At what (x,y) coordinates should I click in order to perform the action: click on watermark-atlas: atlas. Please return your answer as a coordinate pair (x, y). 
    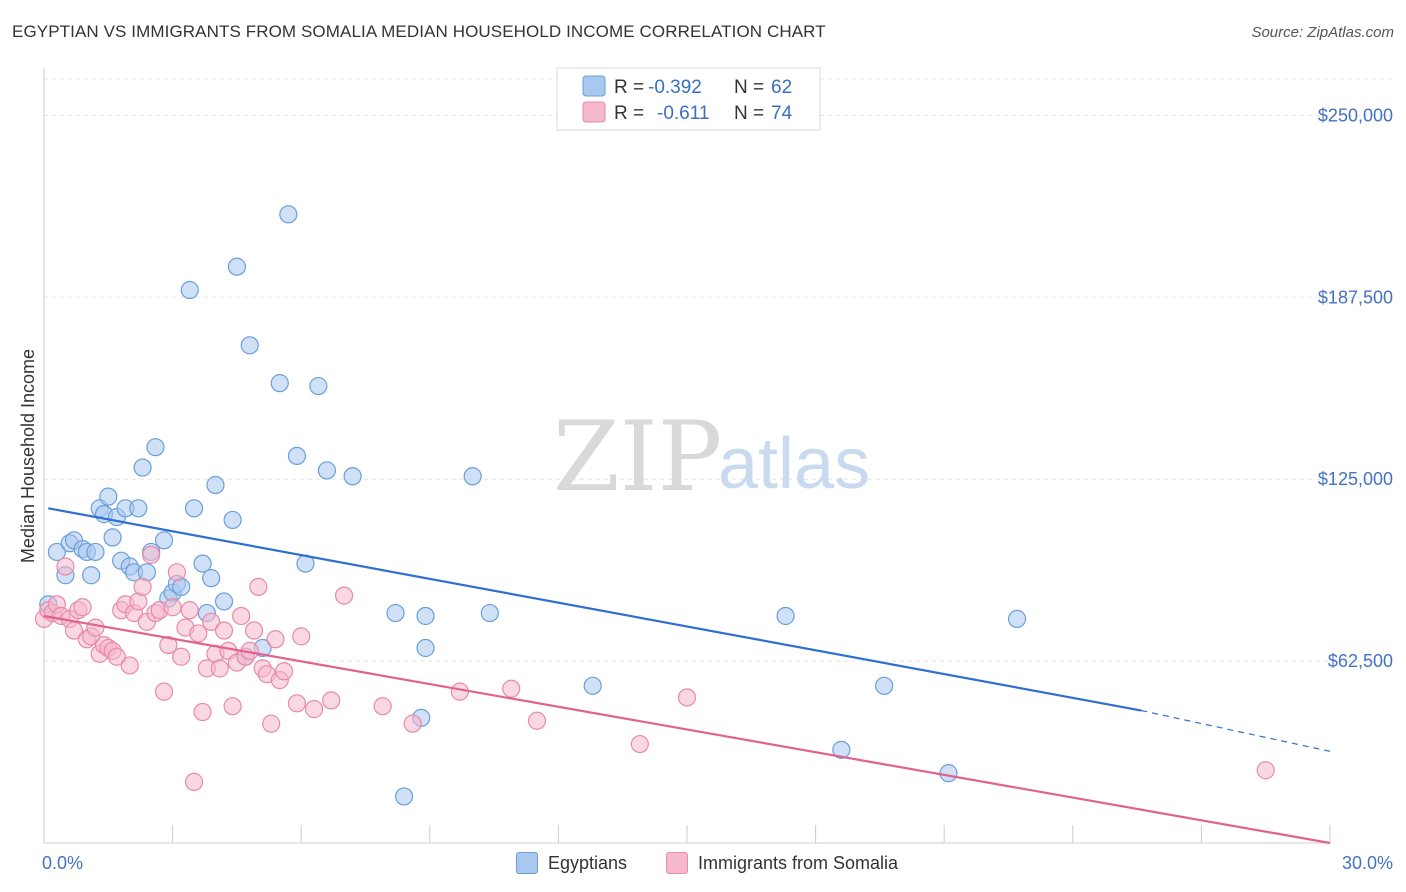
    Looking at the image, I should click on (794, 464).